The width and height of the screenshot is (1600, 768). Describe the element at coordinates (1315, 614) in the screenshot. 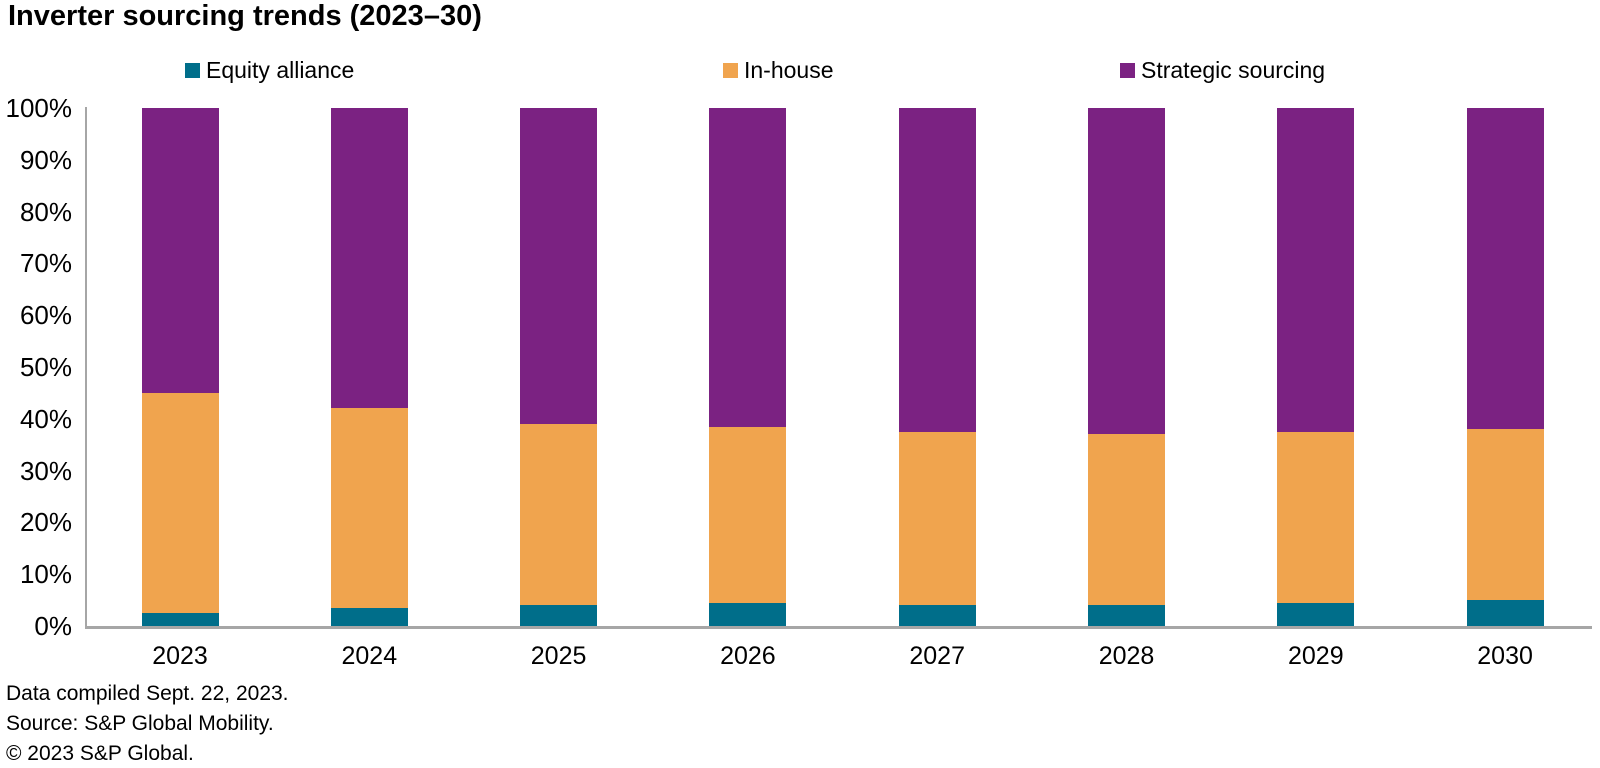

I see `bar-2029-equity-alliance` at that location.